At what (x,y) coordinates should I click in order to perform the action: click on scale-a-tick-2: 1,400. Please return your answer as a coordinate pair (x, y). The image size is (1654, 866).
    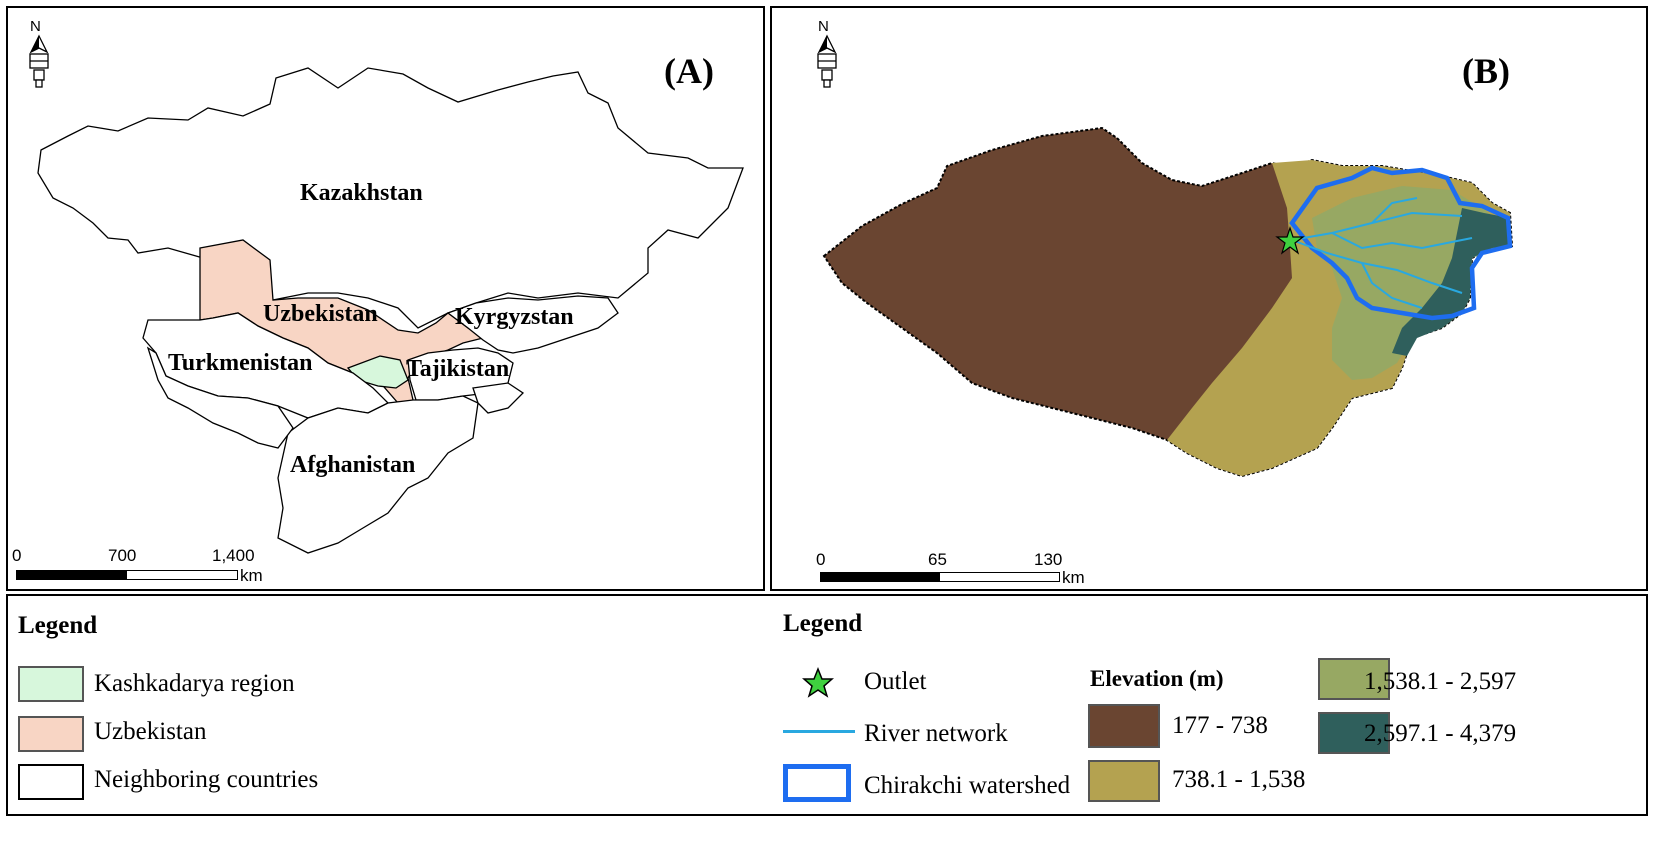
    Looking at the image, I should click on (233, 555).